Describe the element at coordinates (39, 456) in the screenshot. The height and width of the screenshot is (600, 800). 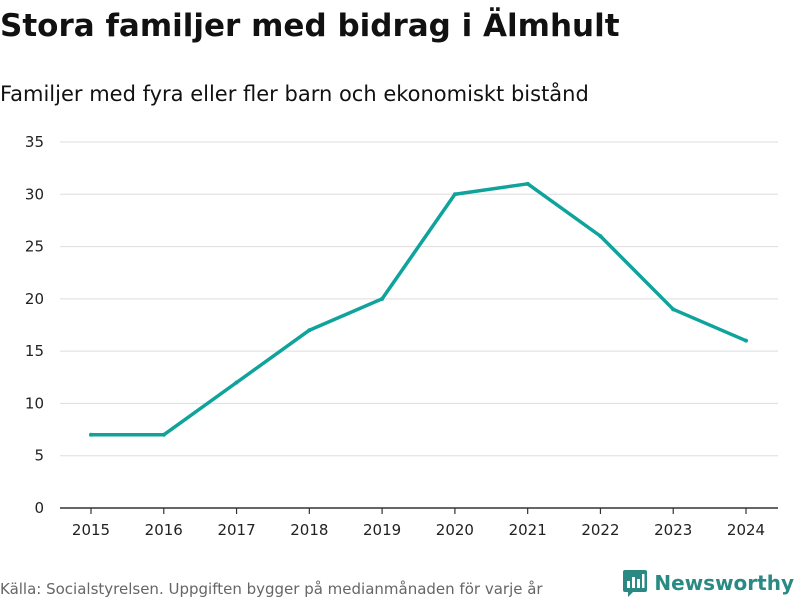
I see `y-tick-label: 5` at that location.